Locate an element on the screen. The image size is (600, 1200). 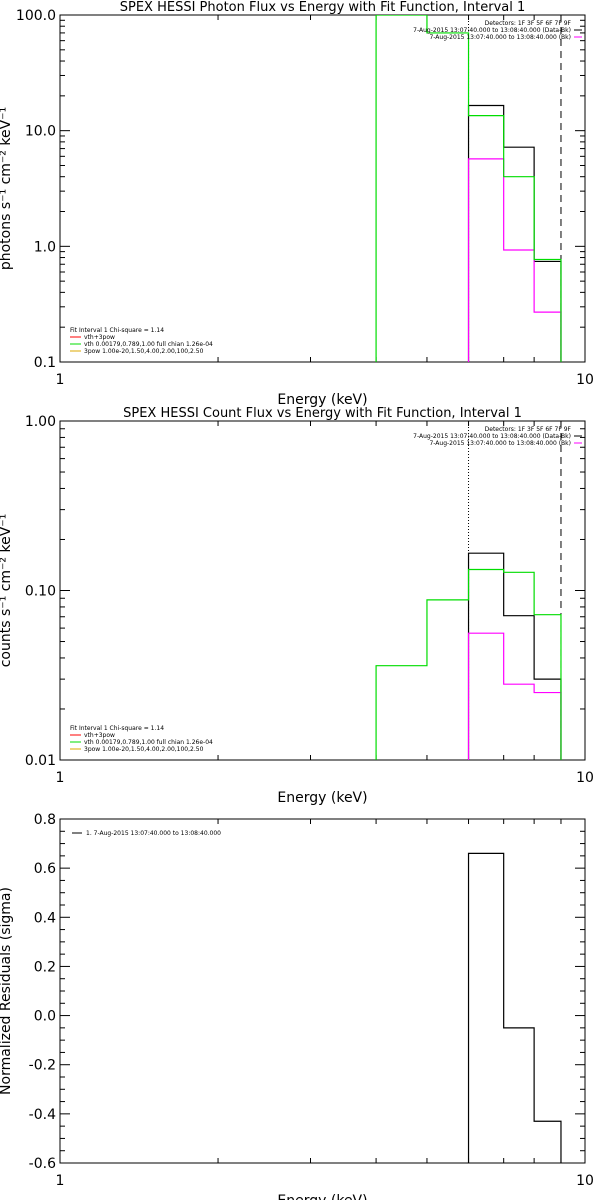
y-tick-label: 0.4 is located at coordinates (45, 918).